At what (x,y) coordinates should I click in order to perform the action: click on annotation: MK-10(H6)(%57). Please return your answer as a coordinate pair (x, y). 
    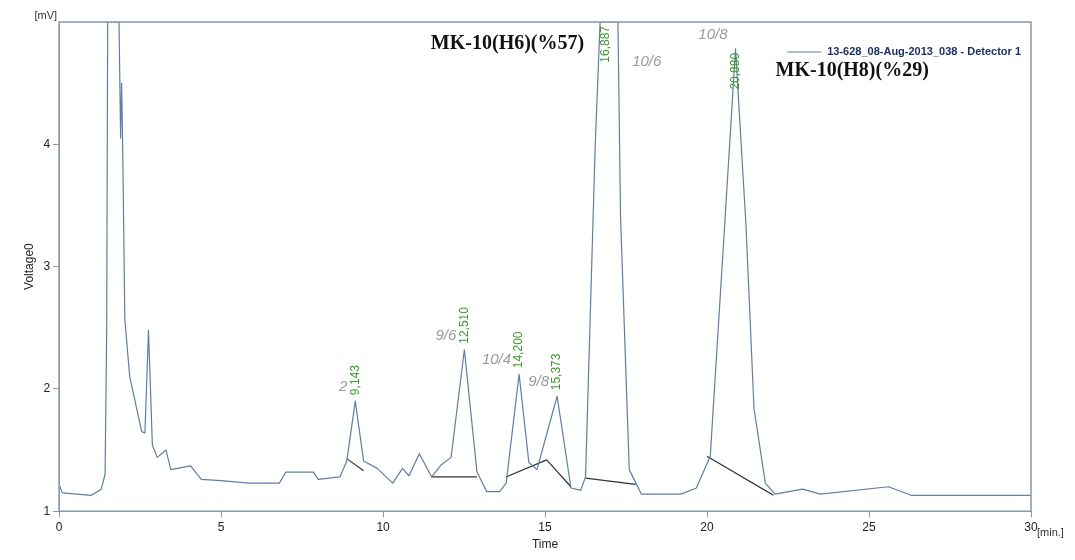
    Looking at the image, I should click on (507, 43).